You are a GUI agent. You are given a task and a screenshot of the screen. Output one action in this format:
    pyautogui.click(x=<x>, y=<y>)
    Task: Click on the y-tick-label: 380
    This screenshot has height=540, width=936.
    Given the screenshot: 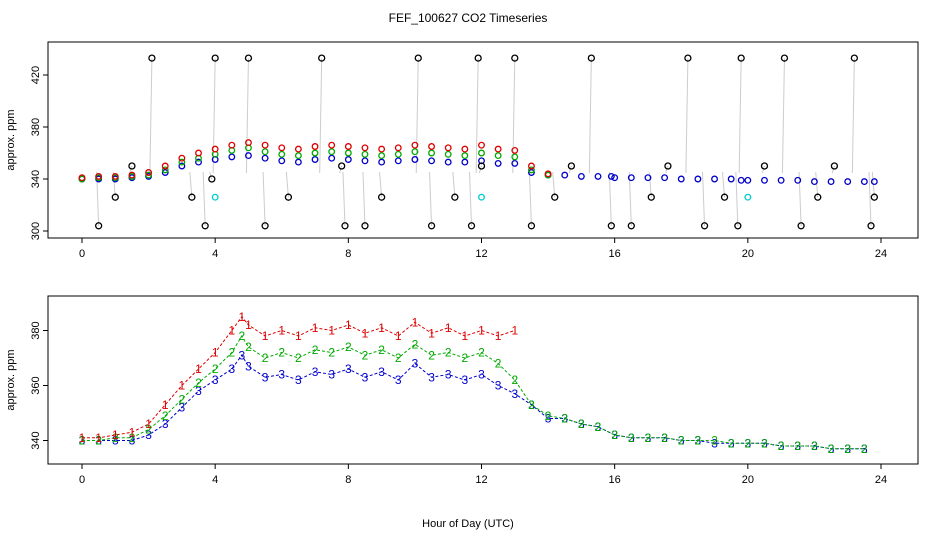 What is the action you would take?
    pyautogui.click(x=36, y=330)
    